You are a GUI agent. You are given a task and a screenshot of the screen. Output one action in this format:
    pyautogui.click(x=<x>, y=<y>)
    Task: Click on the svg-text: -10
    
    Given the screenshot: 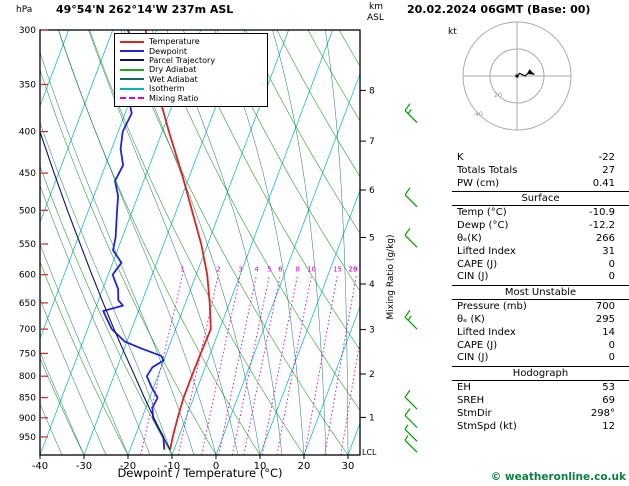 What is the action you would take?
    pyautogui.click(x=172, y=466)
    